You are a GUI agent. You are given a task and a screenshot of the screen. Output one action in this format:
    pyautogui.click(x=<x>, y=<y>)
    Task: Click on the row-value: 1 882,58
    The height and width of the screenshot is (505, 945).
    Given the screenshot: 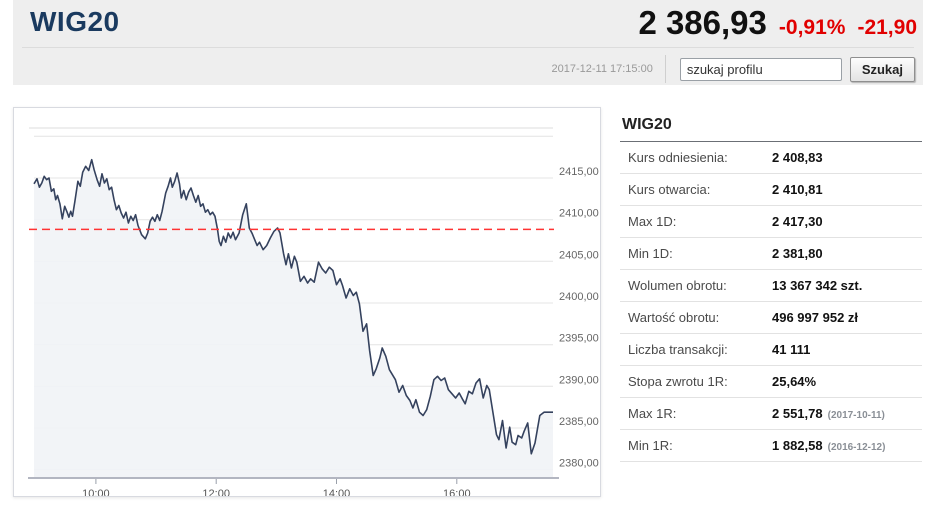 What is the action you would take?
    pyautogui.click(x=797, y=445)
    